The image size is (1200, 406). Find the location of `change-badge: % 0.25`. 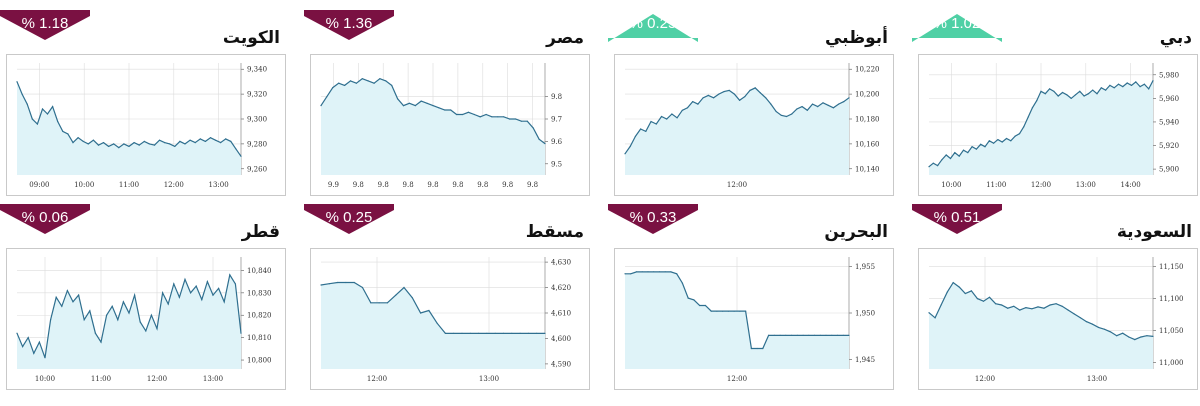

change-badge: % 0.25 is located at coordinates (349, 224).